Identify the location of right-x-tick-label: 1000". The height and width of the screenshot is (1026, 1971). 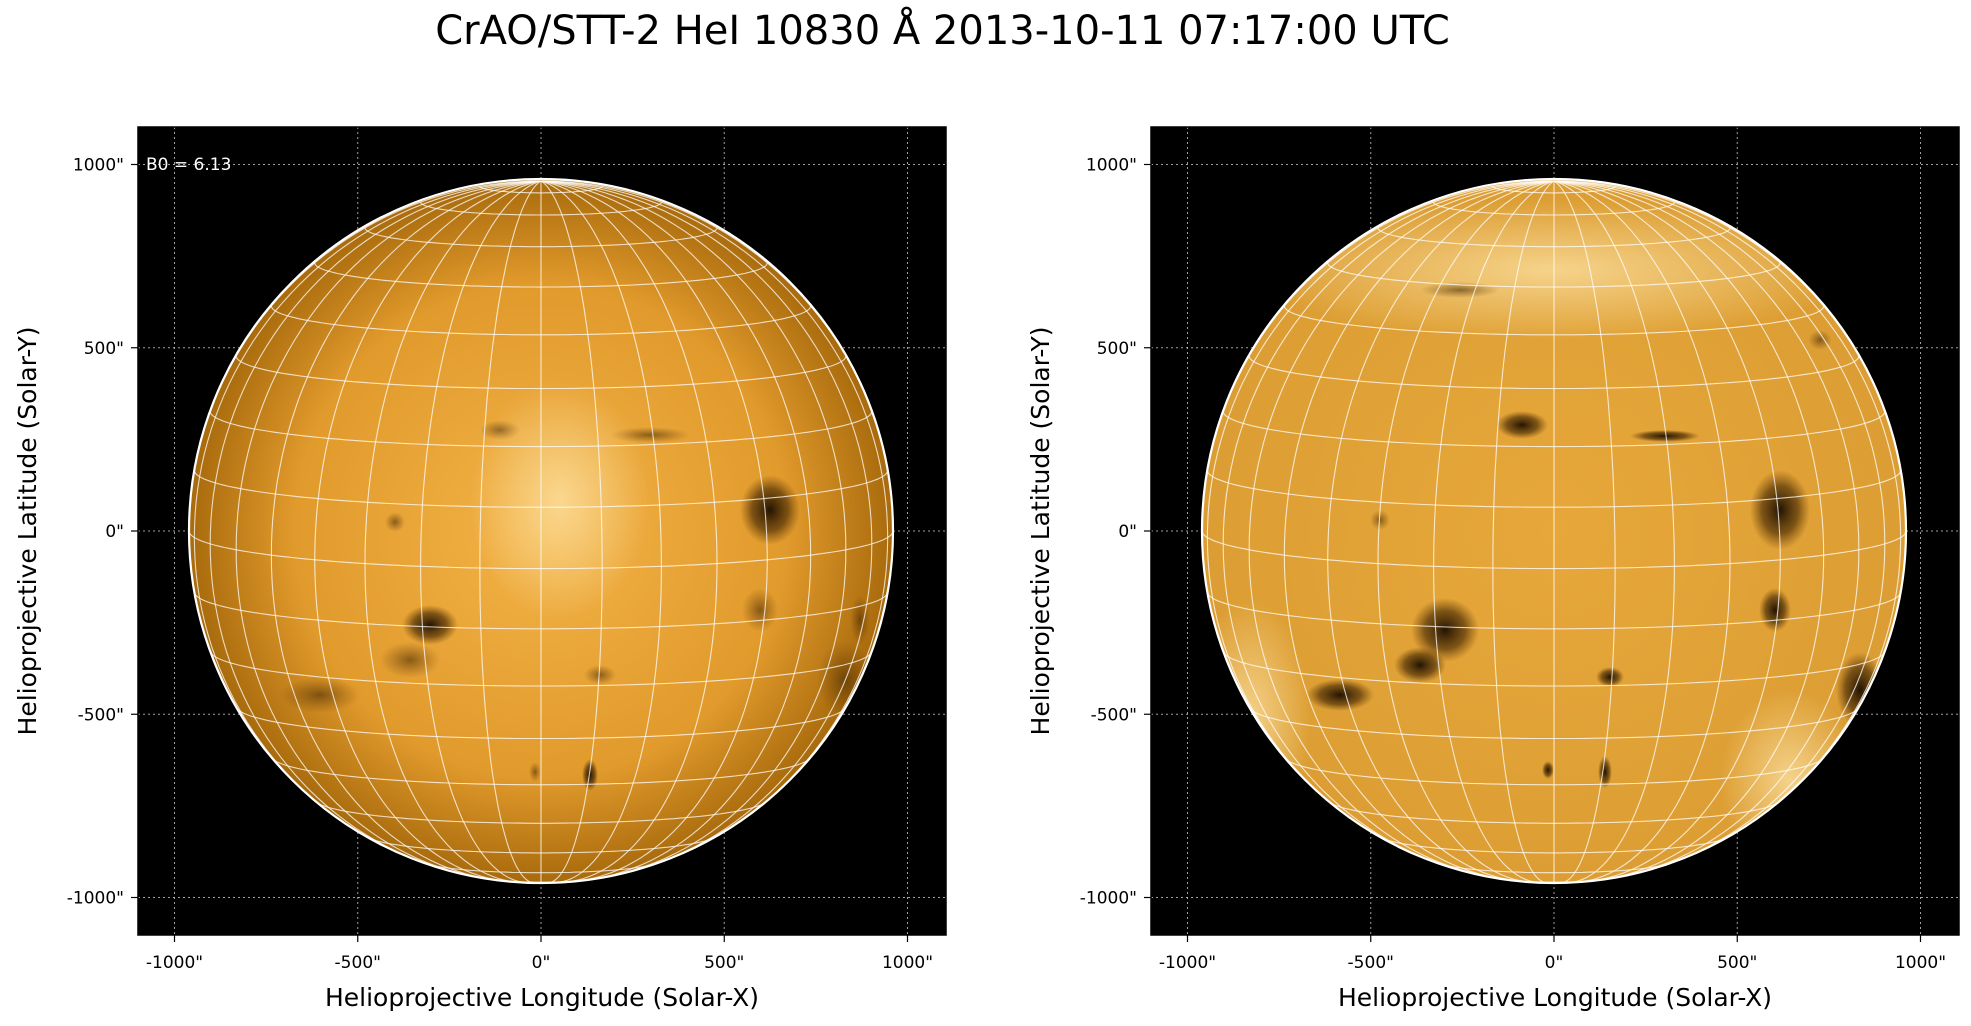
(1920, 963).